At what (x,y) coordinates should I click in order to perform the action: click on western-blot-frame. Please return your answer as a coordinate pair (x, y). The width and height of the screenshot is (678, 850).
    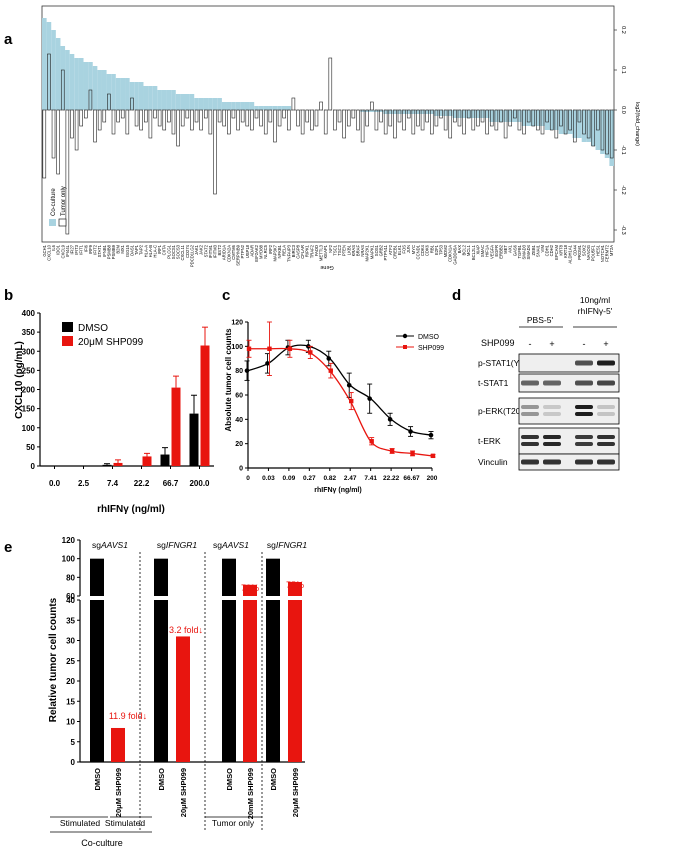
    Looking at the image, I should click on (569, 441).